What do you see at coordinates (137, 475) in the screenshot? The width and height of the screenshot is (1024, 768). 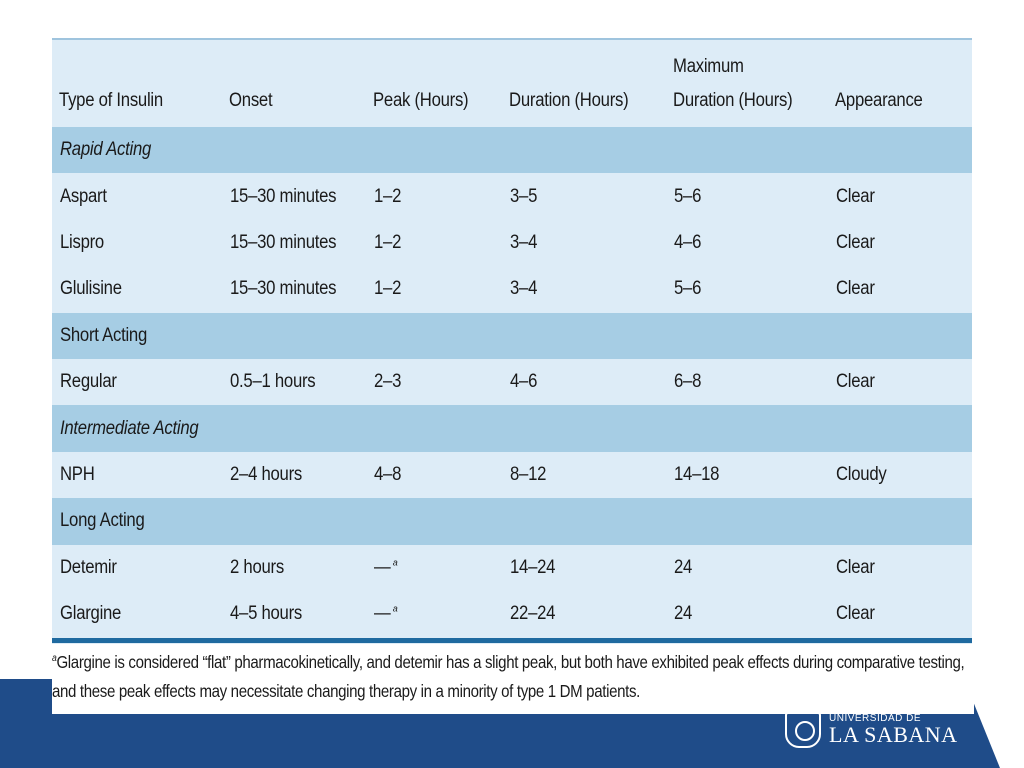 I see `cell-type: NPH` at bounding box center [137, 475].